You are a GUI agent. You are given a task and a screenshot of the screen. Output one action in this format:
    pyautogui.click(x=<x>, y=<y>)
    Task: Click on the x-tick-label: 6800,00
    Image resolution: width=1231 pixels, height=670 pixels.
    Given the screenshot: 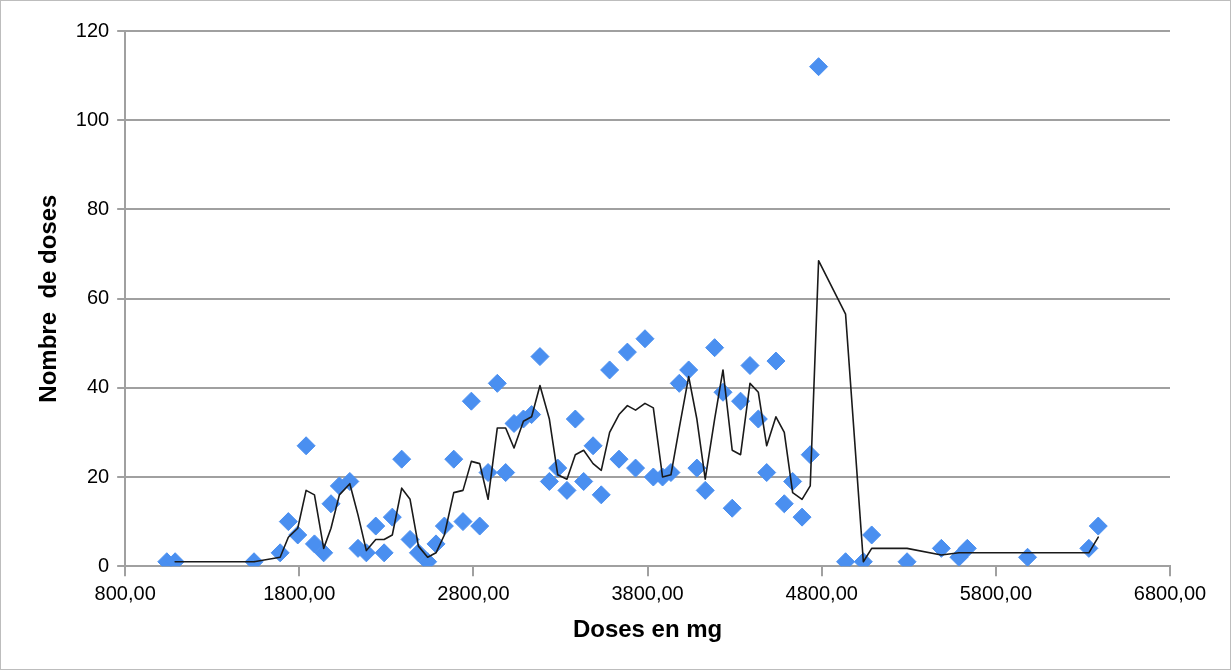 What is the action you would take?
    pyautogui.click(x=1170, y=592)
    